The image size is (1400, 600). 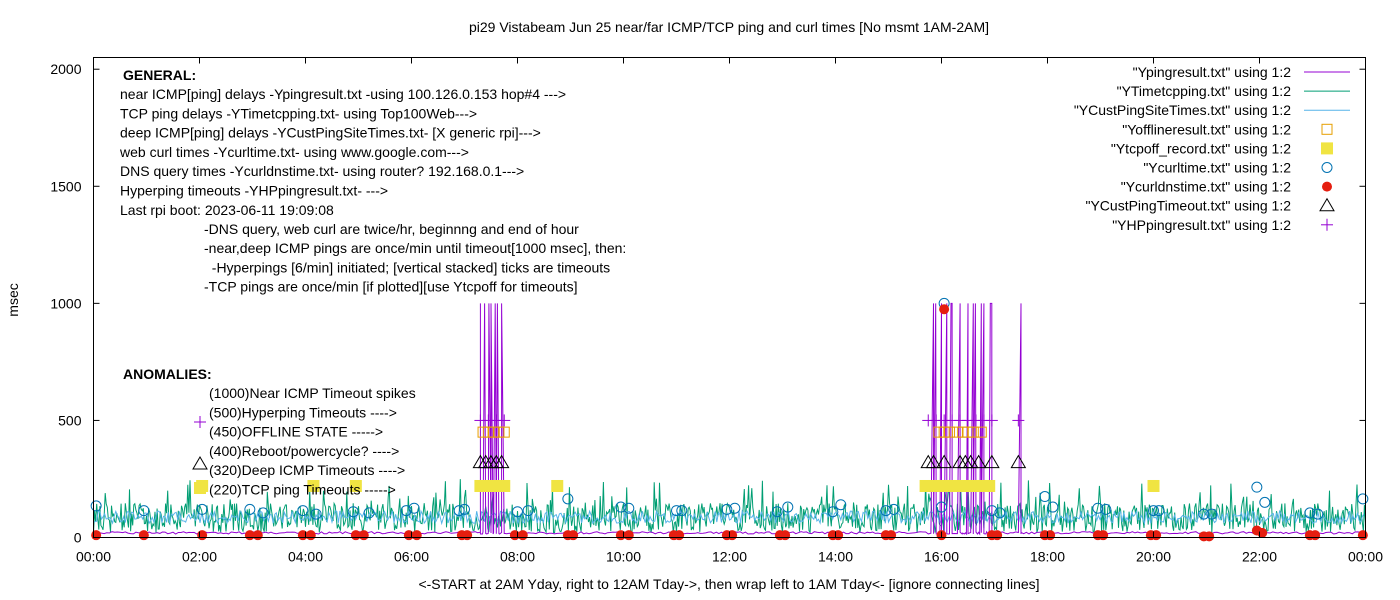 What do you see at coordinates (1241, 72) in the screenshot?
I see `legend-item: "Ypingresult.txt" using 1:2` at bounding box center [1241, 72].